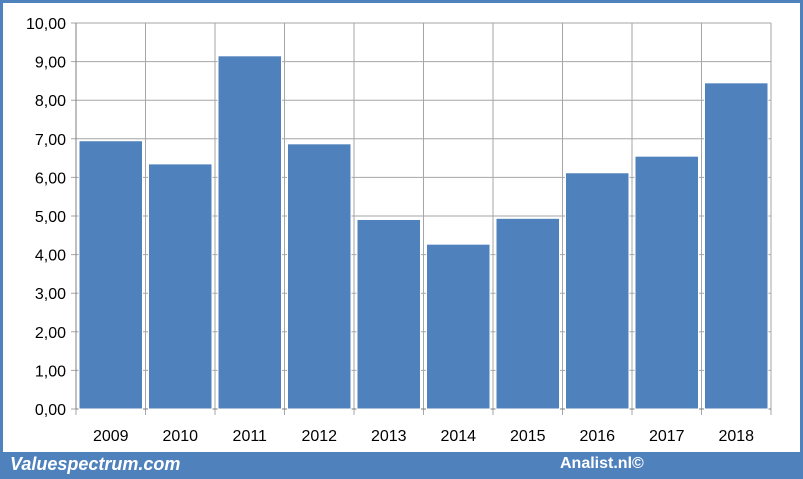 Image resolution: width=803 pixels, height=479 pixels. What do you see at coordinates (46, 24) in the screenshot?
I see `y-tick-label: 10,00` at bounding box center [46, 24].